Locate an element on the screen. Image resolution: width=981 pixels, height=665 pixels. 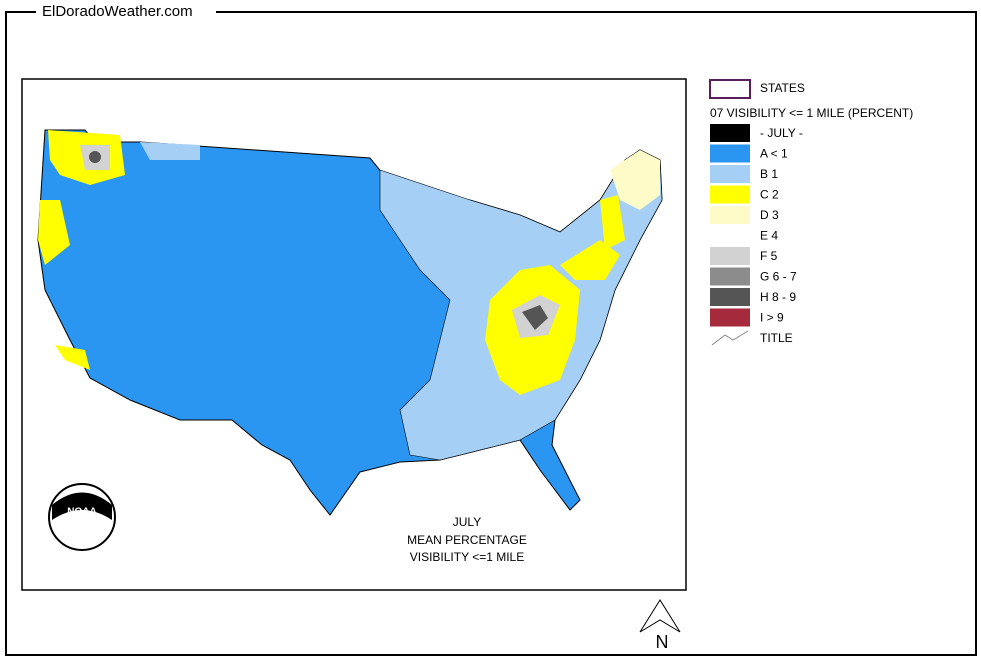
north-arrow: N is located at coordinates (660, 625).